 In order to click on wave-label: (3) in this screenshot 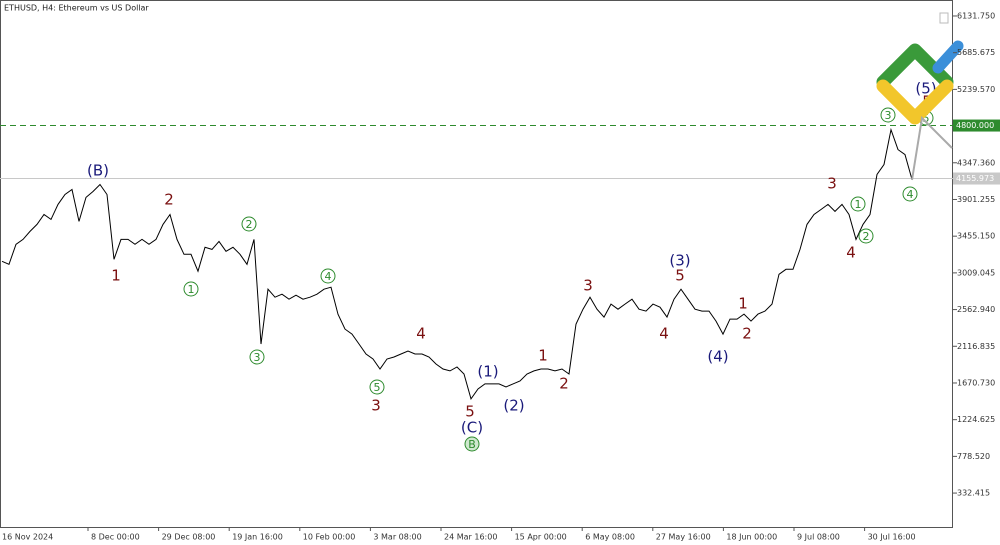, I will do `click(679, 261)`.